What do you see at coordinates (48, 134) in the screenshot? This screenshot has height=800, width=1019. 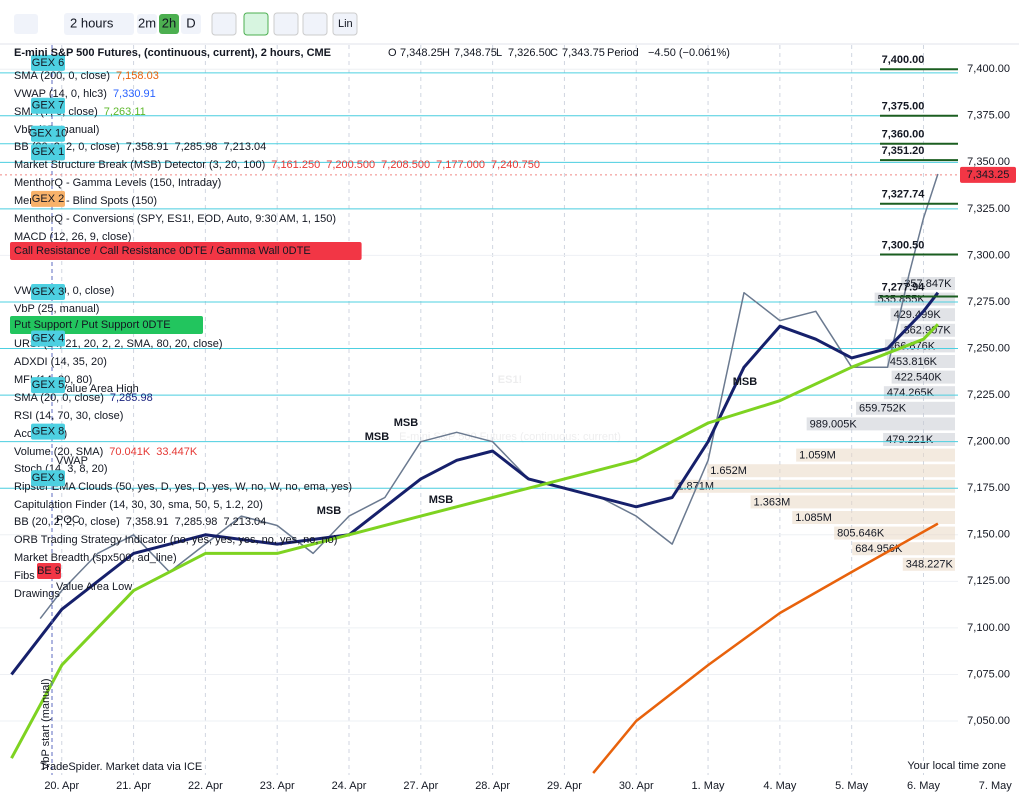 I see `gex-tag-label: GEX 10` at bounding box center [48, 134].